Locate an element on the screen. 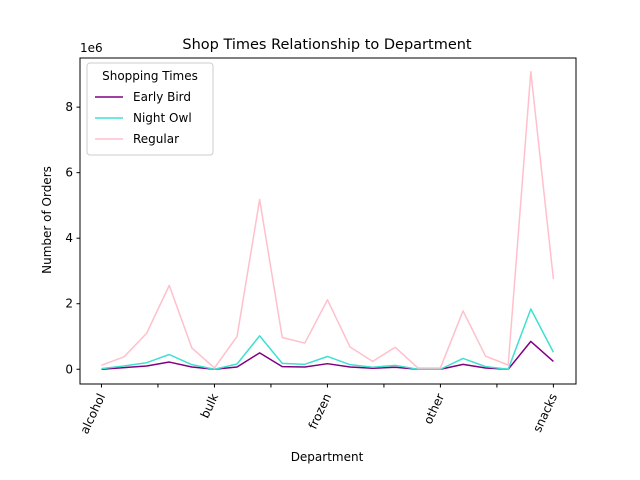 Image resolution: width=640 pixels, height=480 pixels. x-tick-label: alcohol is located at coordinates (92, 413).